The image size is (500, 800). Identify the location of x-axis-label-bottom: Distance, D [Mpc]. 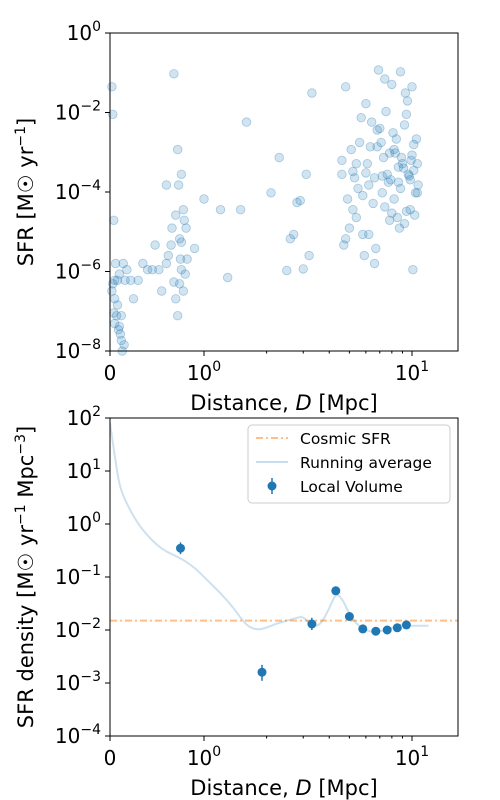
(283, 788).